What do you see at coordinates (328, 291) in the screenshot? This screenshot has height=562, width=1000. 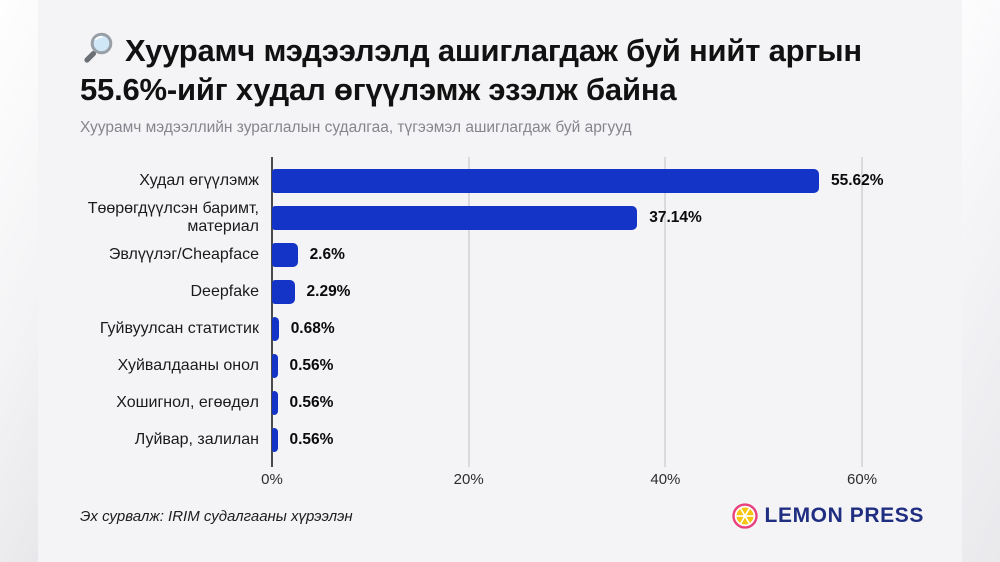 I see `value-label: 2.29%` at bounding box center [328, 291].